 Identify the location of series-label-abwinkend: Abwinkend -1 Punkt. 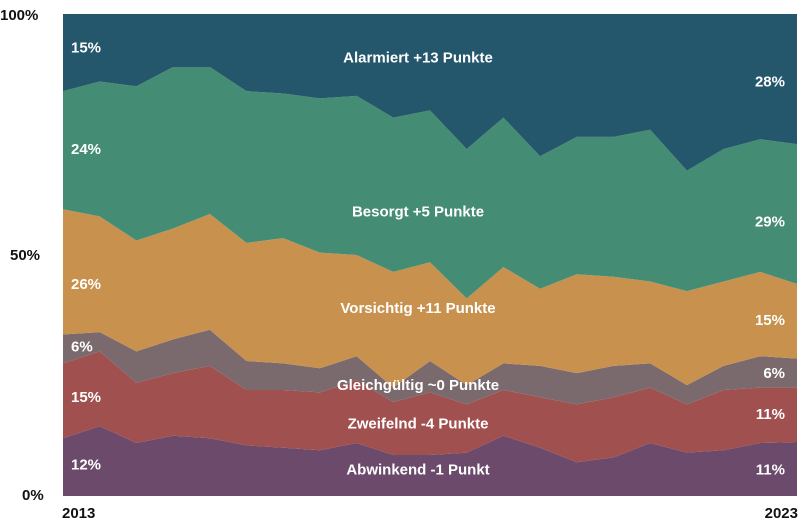
(417, 469).